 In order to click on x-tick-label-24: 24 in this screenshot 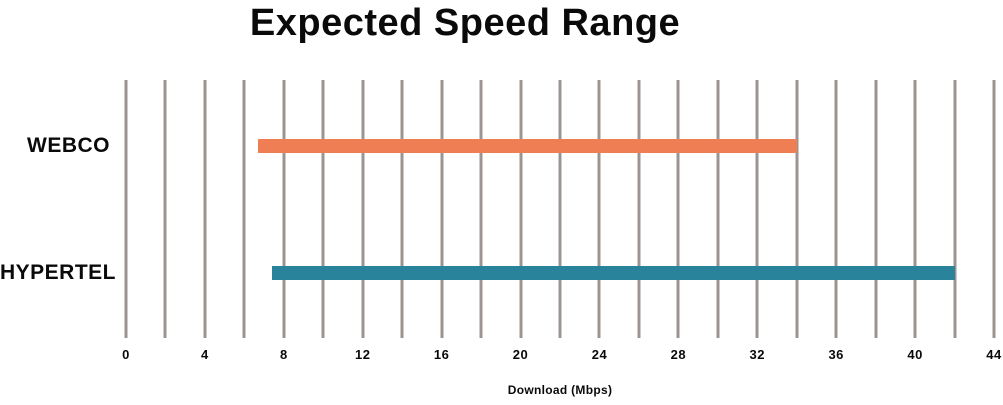, I will do `click(599, 354)`.